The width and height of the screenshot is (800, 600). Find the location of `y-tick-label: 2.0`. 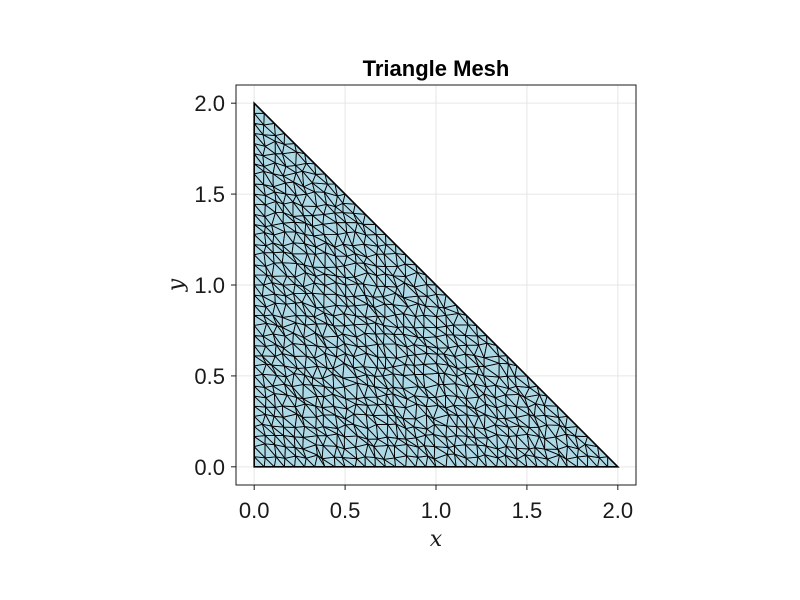

y-tick-label: 2.0 is located at coordinates (209, 103).